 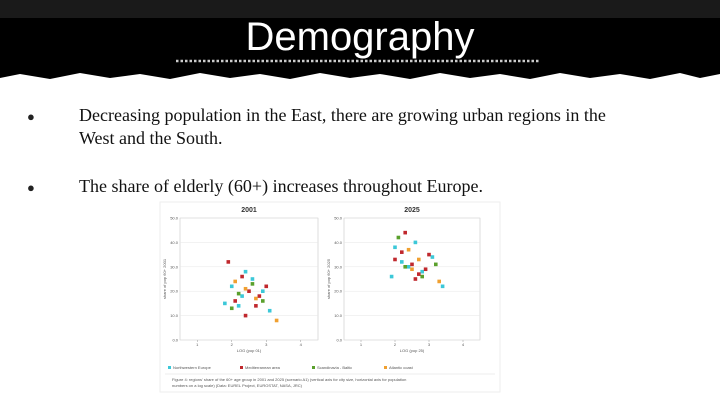 I want to click on x-axis-label: LOG (pop 25), so click(x=412, y=350).